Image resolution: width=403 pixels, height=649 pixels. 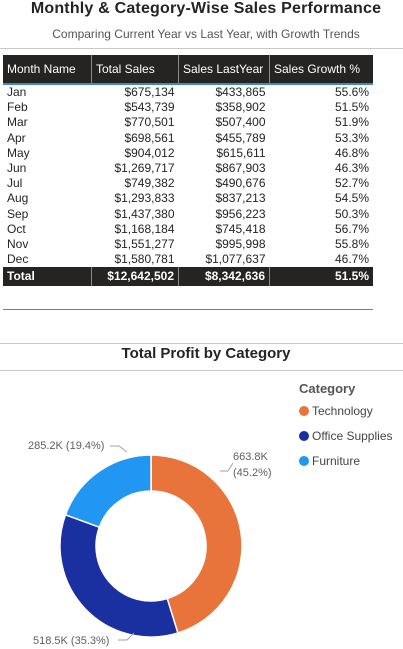 I want to click on sales-lastyear-cell: $615,611, so click(x=224, y=153).